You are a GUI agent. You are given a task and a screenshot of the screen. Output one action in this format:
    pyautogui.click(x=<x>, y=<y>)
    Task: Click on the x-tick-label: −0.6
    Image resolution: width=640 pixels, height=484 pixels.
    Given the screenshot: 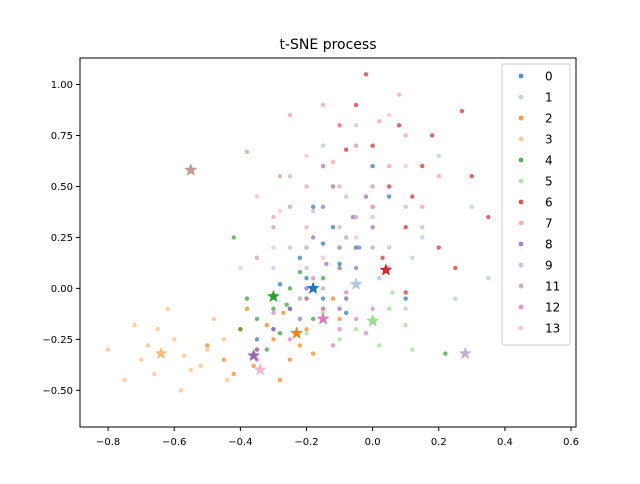 What is the action you would take?
    pyautogui.click(x=174, y=442)
    